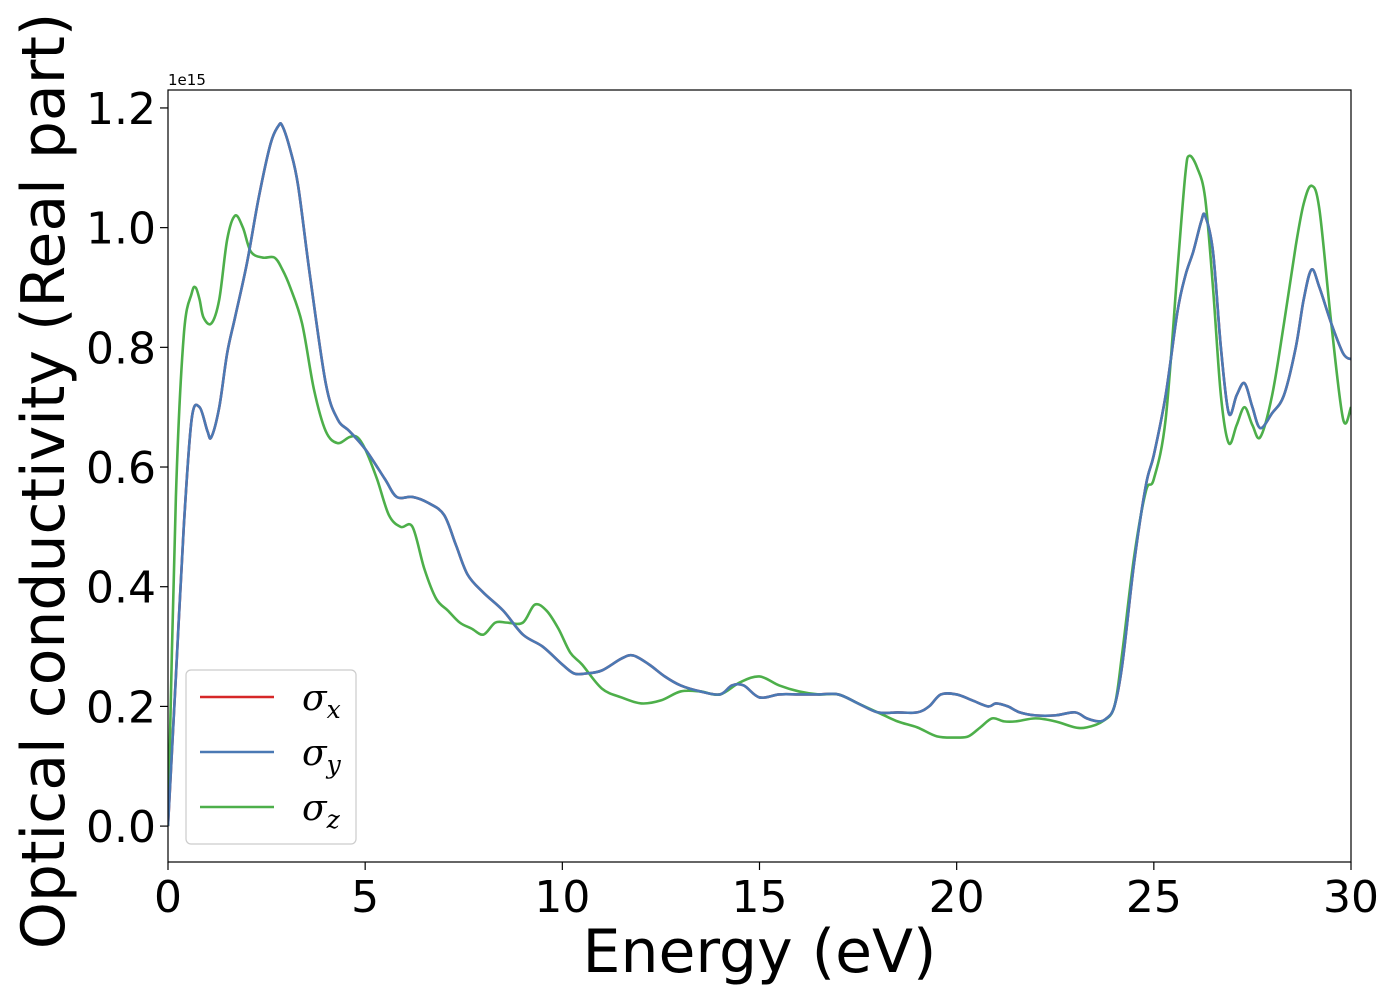 This screenshot has height=1000, width=1400. Describe the element at coordinates (121, 707) in the screenshot. I see `y-tick-label: 0.2` at that location.